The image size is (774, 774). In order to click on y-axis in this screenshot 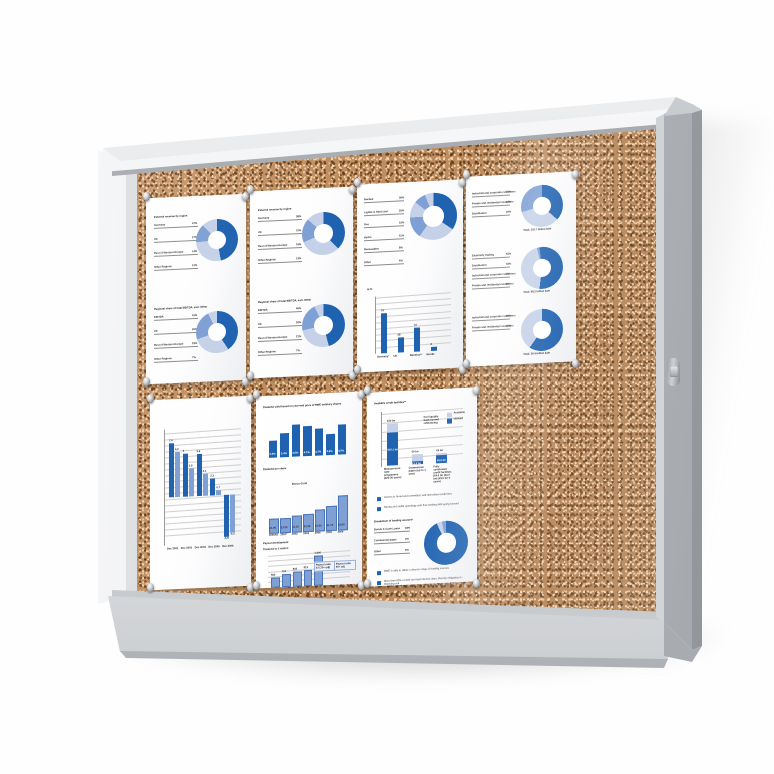, I will do `click(381, 439)`.